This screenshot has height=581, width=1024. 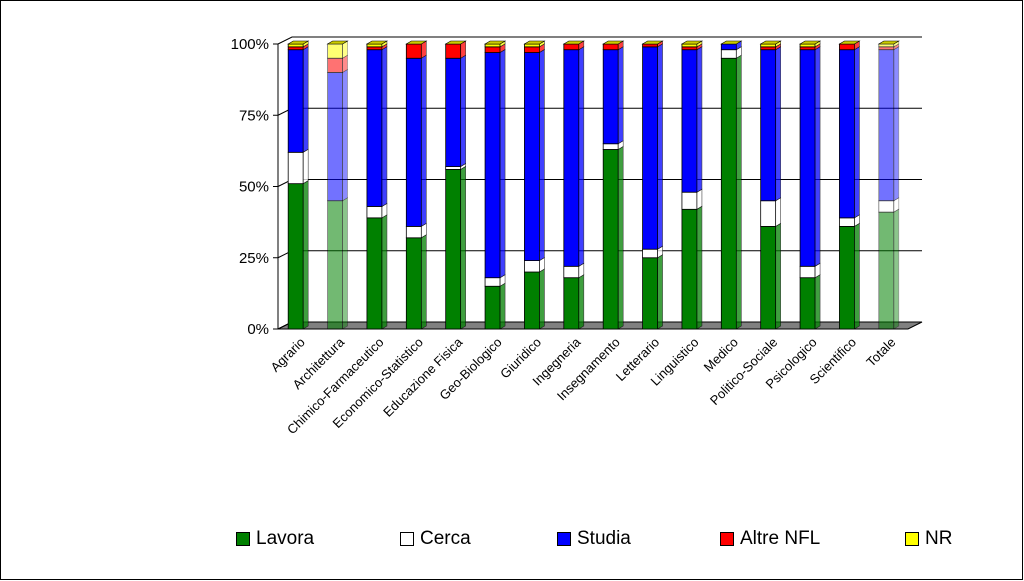 I want to click on y-tick-label: 25%, so click(x=254, y=258).